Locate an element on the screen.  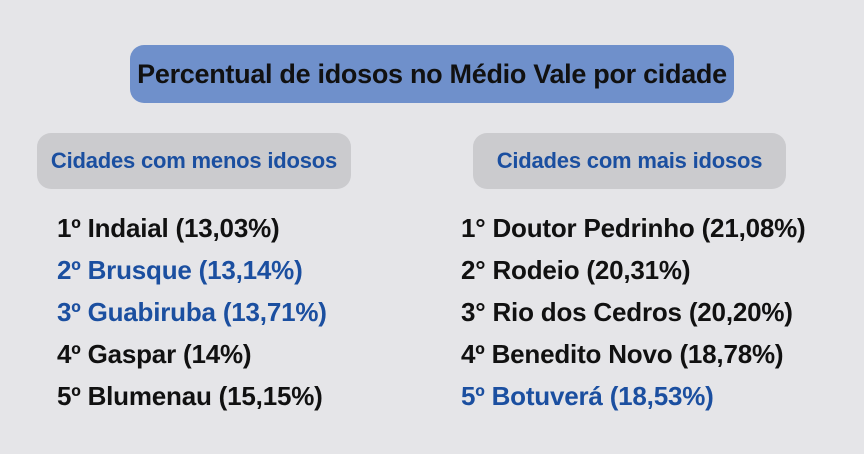
list-item: 5º Botuverá (18,53%) is located at coordinates (587, 396).